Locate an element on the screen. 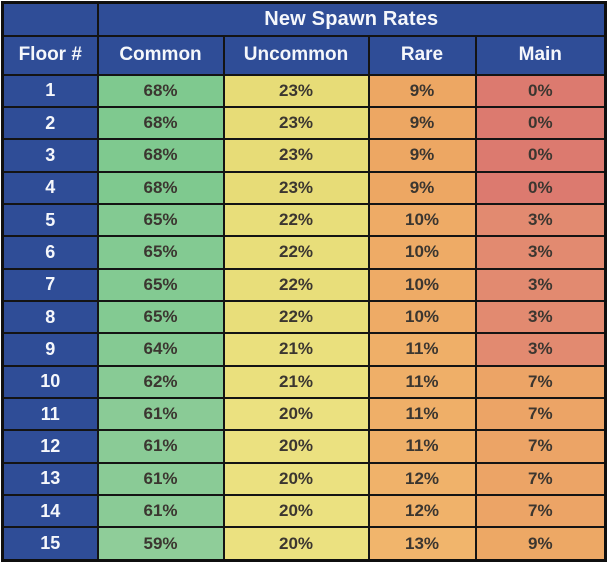  table-row: 5 65% 22% 10% 3% is located at coordinates (304, 220).